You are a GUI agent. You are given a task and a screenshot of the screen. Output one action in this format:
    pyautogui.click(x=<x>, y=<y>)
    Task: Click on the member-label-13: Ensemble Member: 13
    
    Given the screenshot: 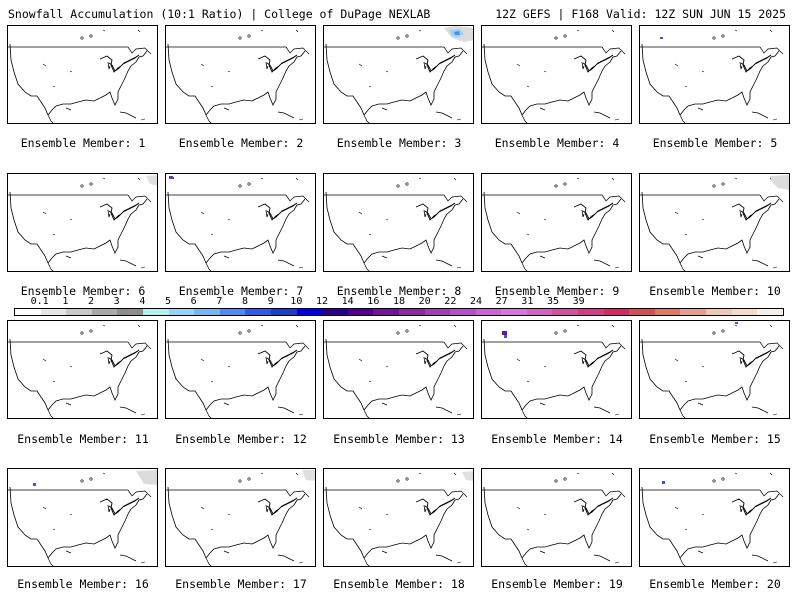 What is the action you would take?
    pyautogui.click(x=399, y=439)
    